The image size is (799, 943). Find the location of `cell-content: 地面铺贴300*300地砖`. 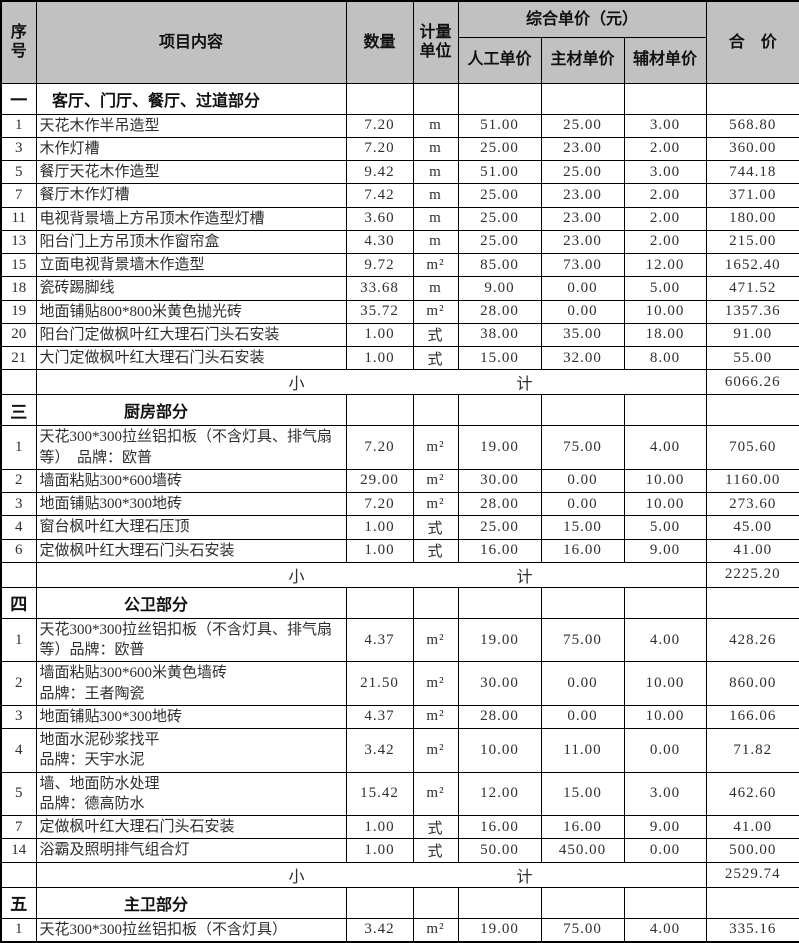

cell-content: 地面铺贴300*300地砖 is located at coordinates (191, 504).